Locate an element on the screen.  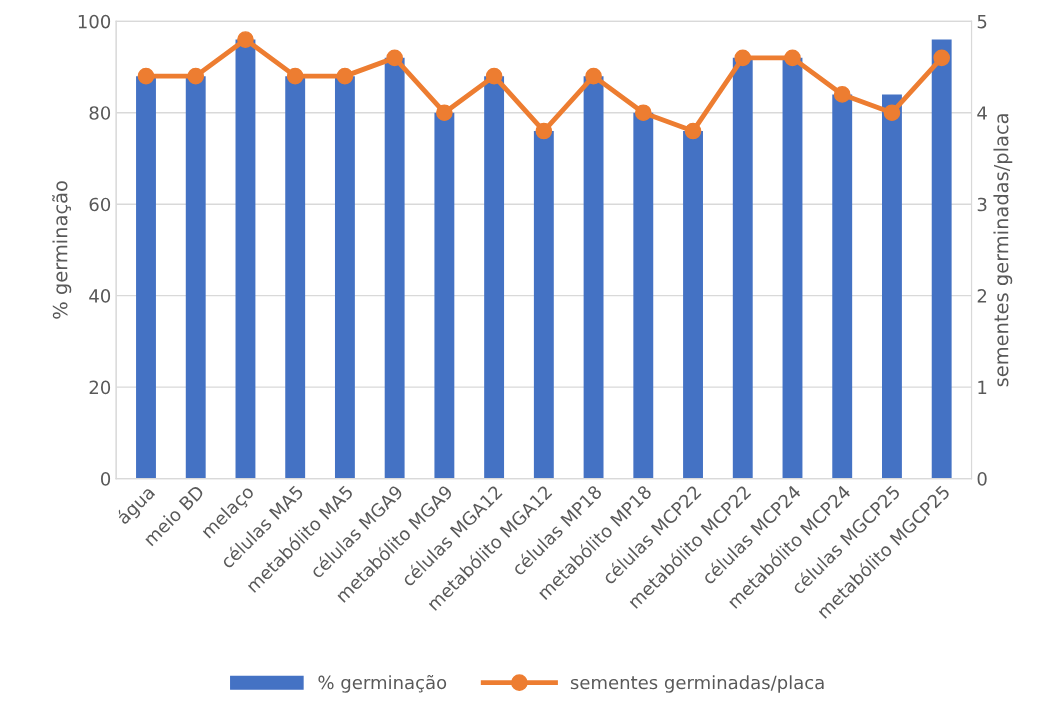
y2-tick-label: 5 is located at coordinates (982, 21).